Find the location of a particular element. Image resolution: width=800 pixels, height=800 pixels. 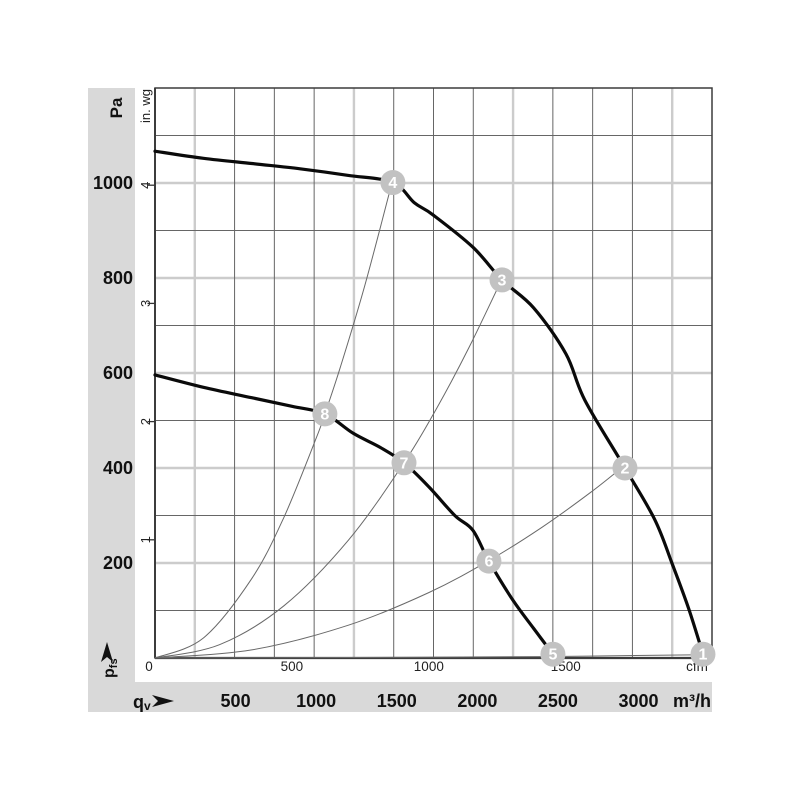

operating-point-label-6: 6 is located at coordinates (488, 562).